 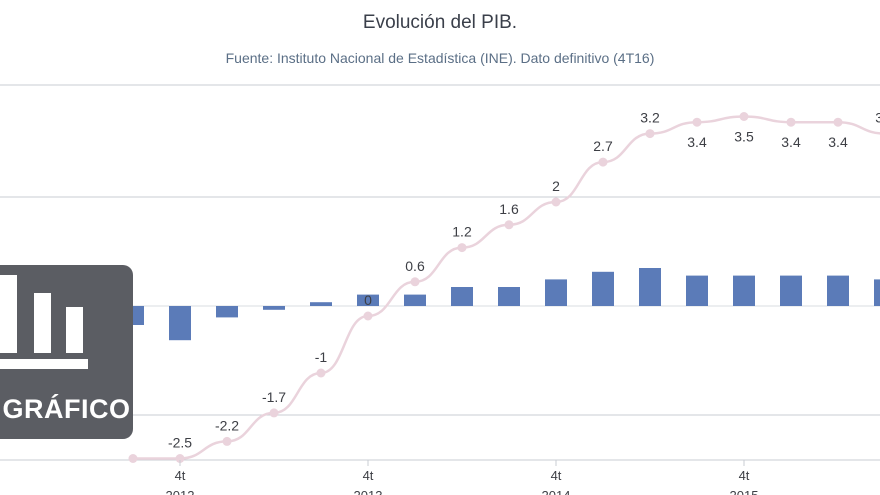 I want to click on bar-series, so click(x=501, y=304).